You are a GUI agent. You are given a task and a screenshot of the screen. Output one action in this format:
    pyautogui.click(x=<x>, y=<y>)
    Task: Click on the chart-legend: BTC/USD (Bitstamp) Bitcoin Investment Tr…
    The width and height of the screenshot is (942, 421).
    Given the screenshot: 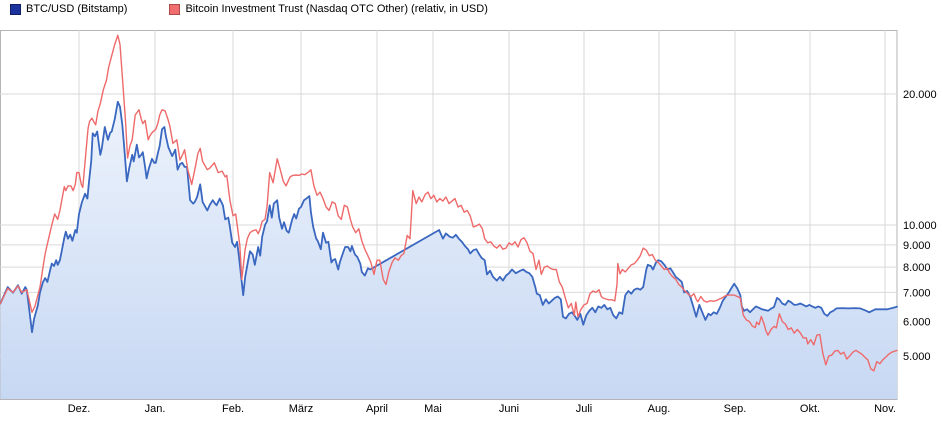 What is the action you would take?
    pyautogui.click(x=270, y=9)
    